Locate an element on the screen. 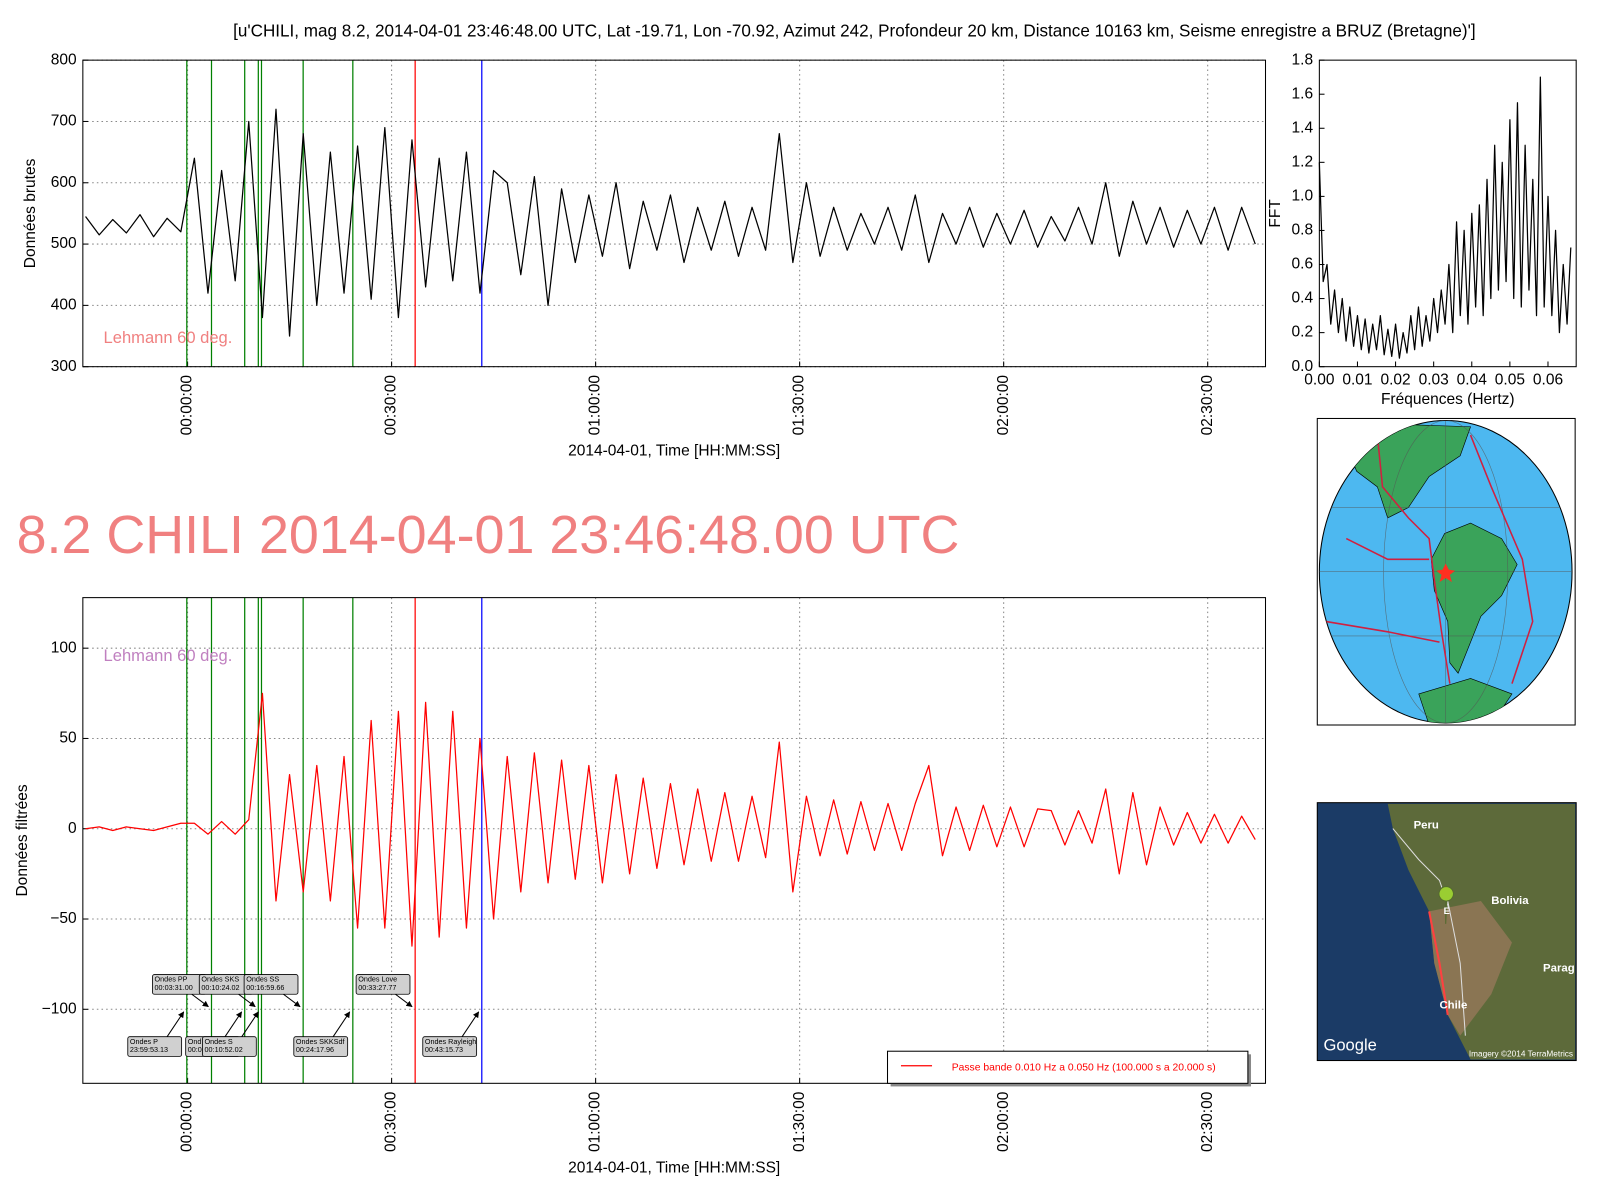  x-axis-label: Fréquences (Hertz) is located at coordinates (1448, 399).